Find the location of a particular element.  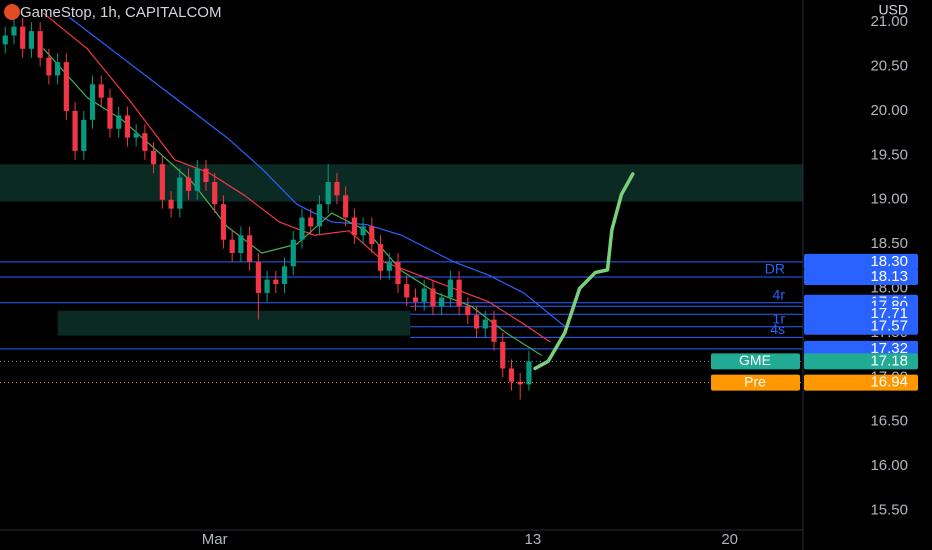

marker-name: GME is located at coordinates (755, 360).